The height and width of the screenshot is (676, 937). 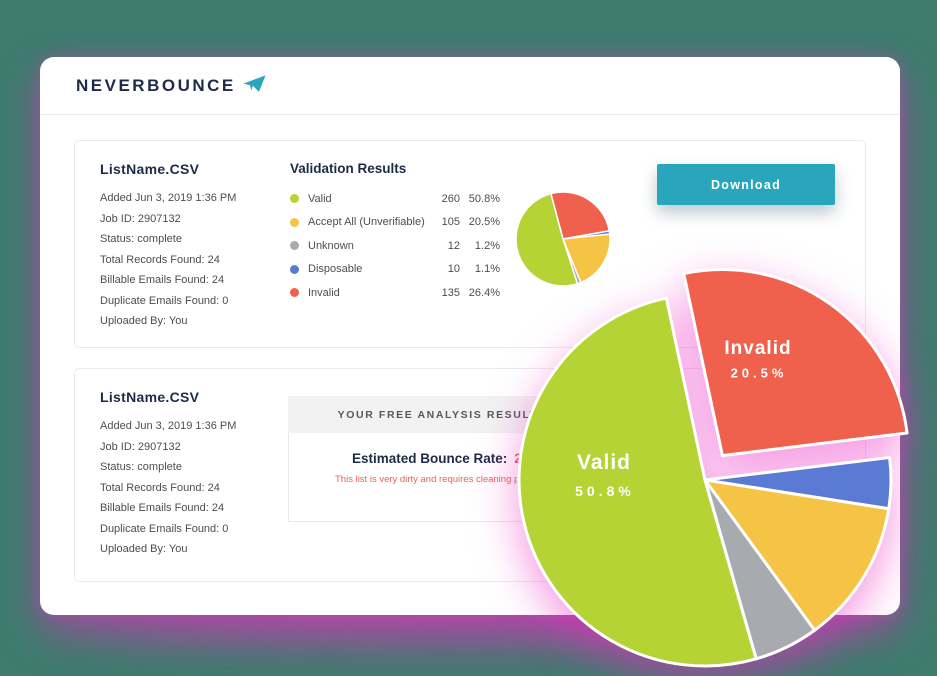 I want to click on app-header: NEVERBOUNCE, so click(x=470, y=86).